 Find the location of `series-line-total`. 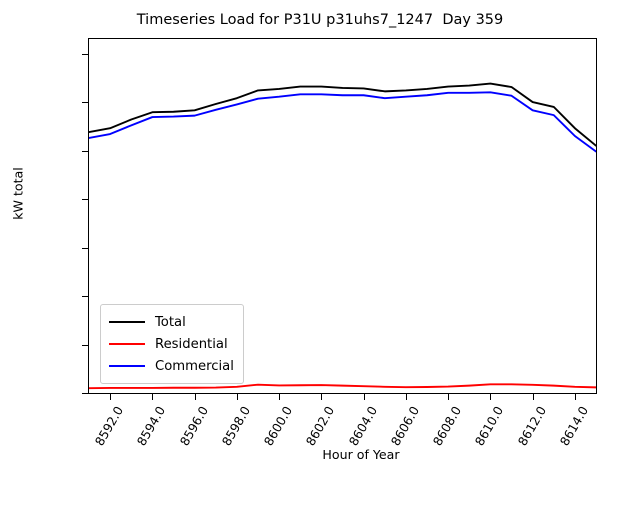

series-line-total is located at coordinates (342, 114).